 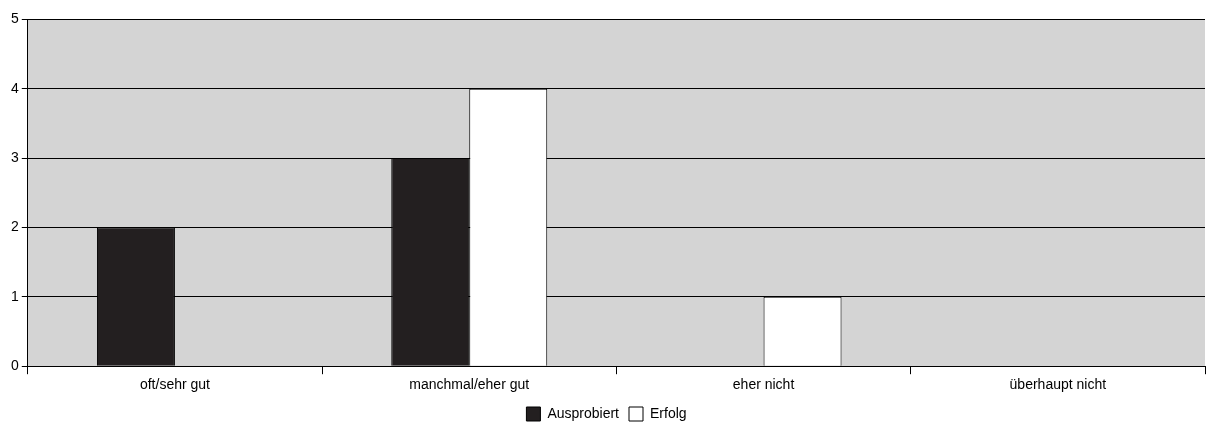 I want to click on legend-label: Ausprobiert, so click(x=583, y=412).